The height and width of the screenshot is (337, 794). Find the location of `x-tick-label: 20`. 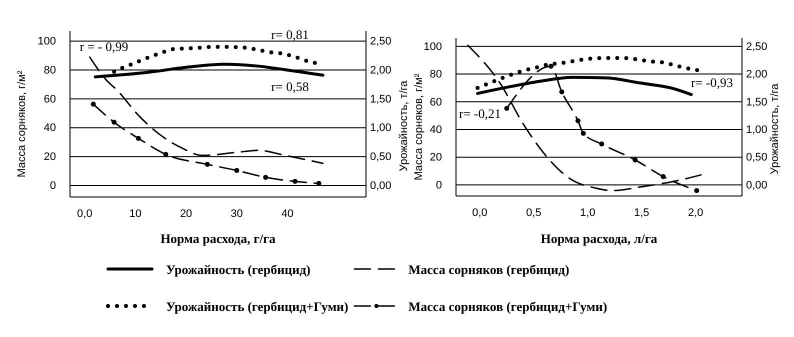

x-tick-label: 20 is located at coordinates (186, 214).